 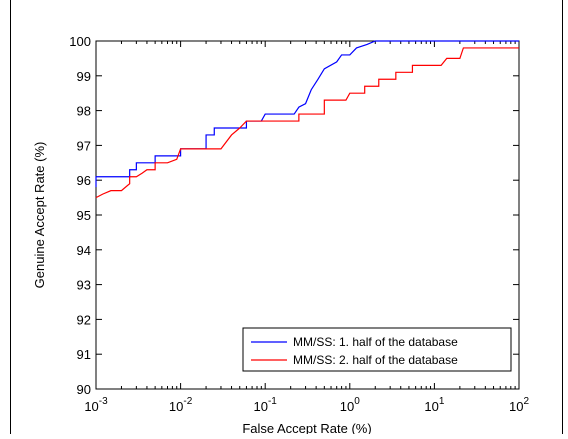 What do you see at coordinates (84, 285) in the screenshot?
I see `y-tick-label: 93` at bounding box center [84, 285].